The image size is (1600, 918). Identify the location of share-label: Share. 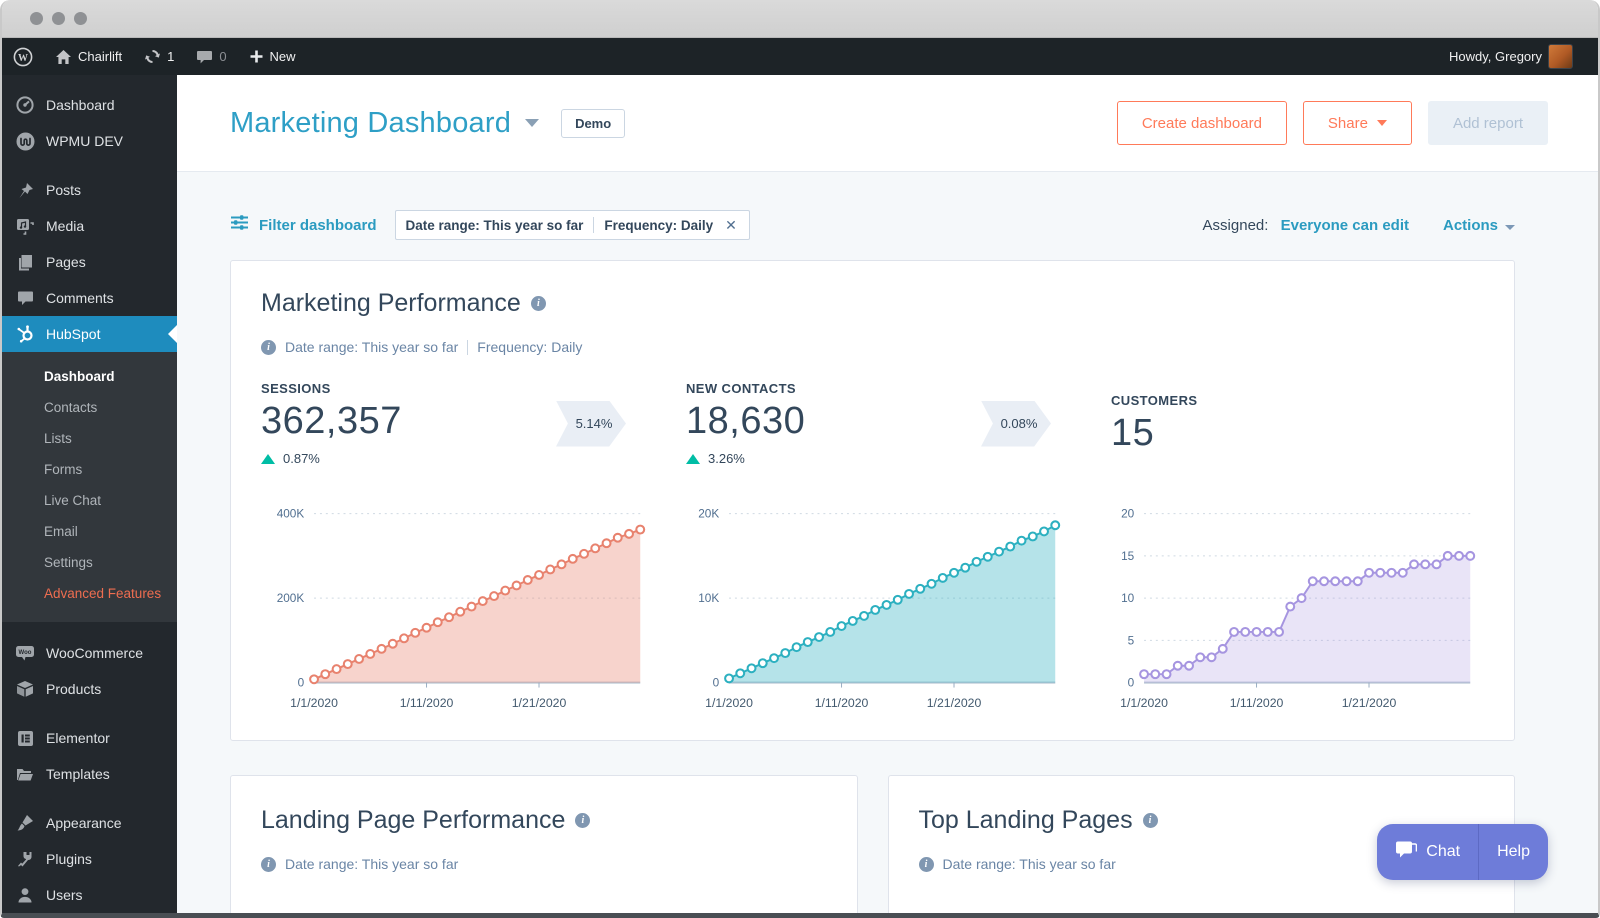
(1347, 123).